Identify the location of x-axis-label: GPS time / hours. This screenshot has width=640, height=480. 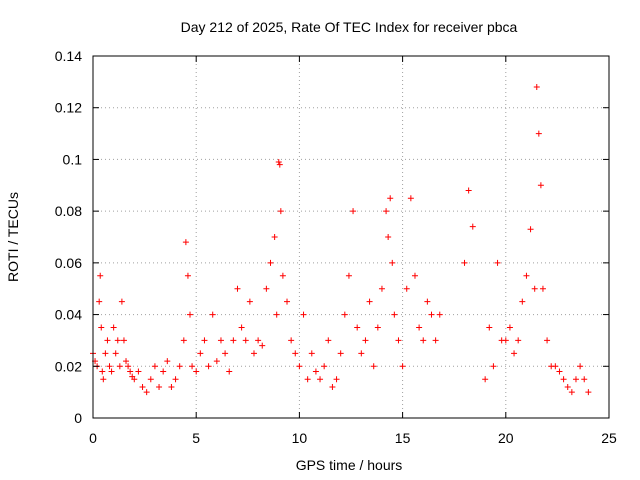
(349, 465).